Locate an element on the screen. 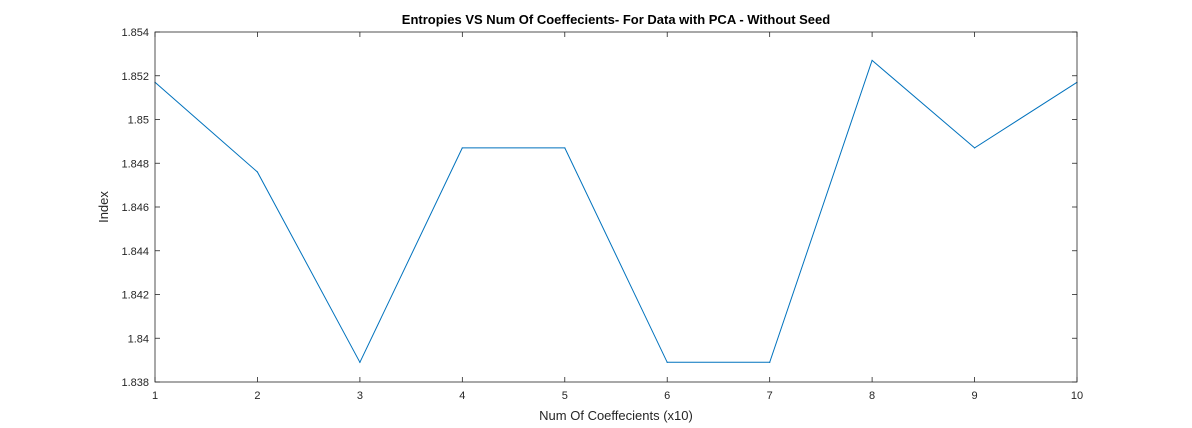 Image resolution: width=1192 pixels, height=428 pixels. y-tick-label: 1.854 is located at coordinates (135, 33).